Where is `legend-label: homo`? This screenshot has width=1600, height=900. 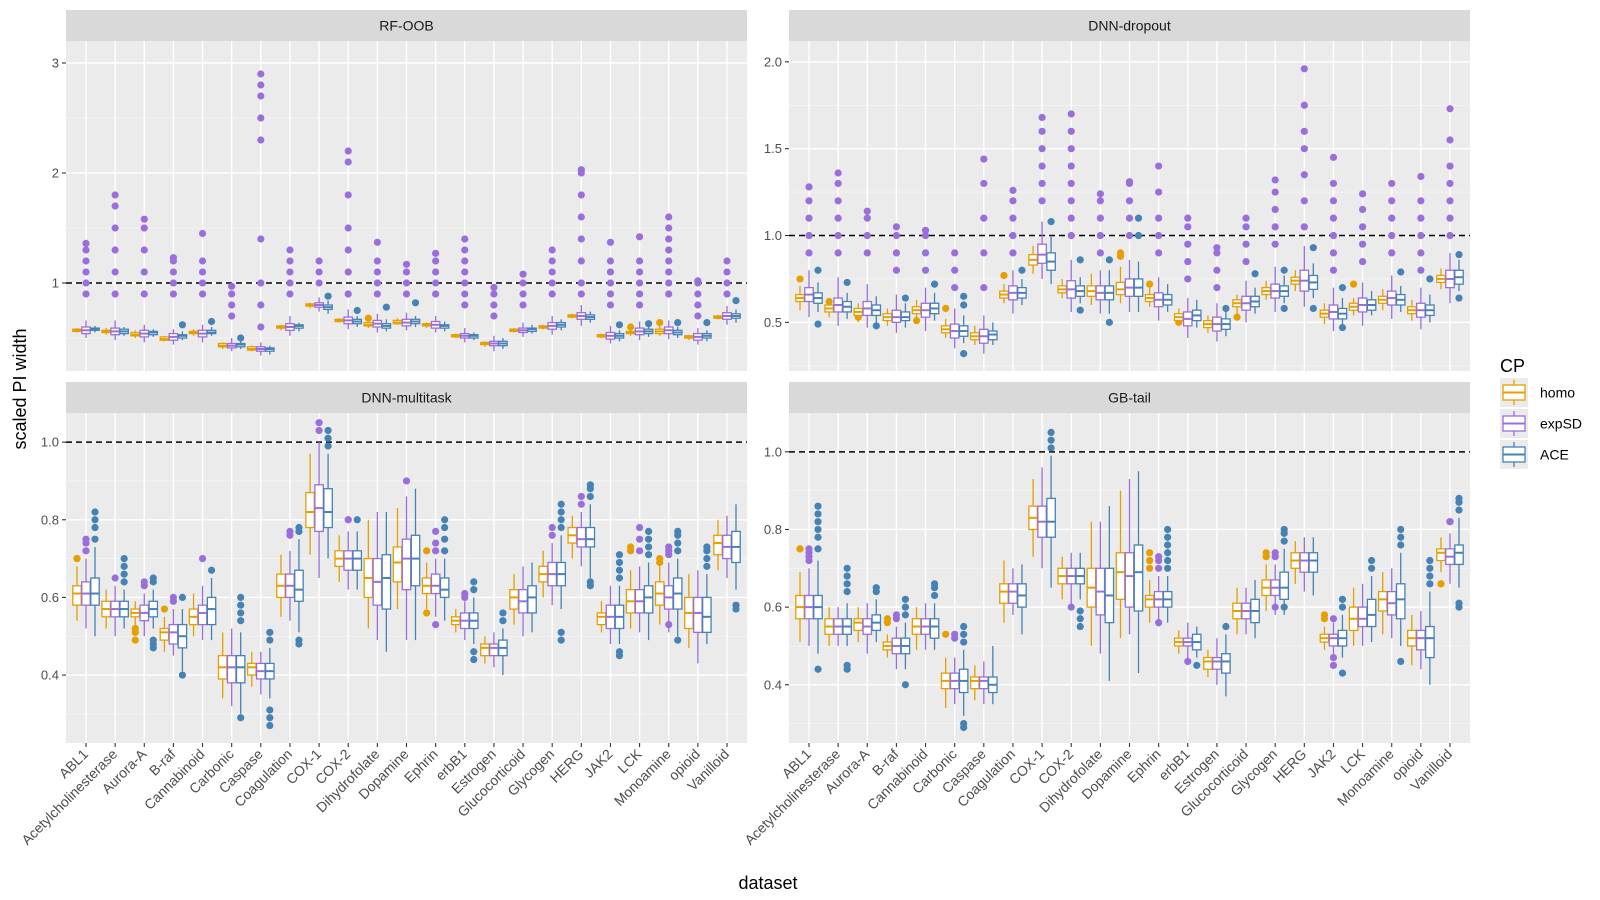
legend-label: homo is located at coordinates (1557, 393).